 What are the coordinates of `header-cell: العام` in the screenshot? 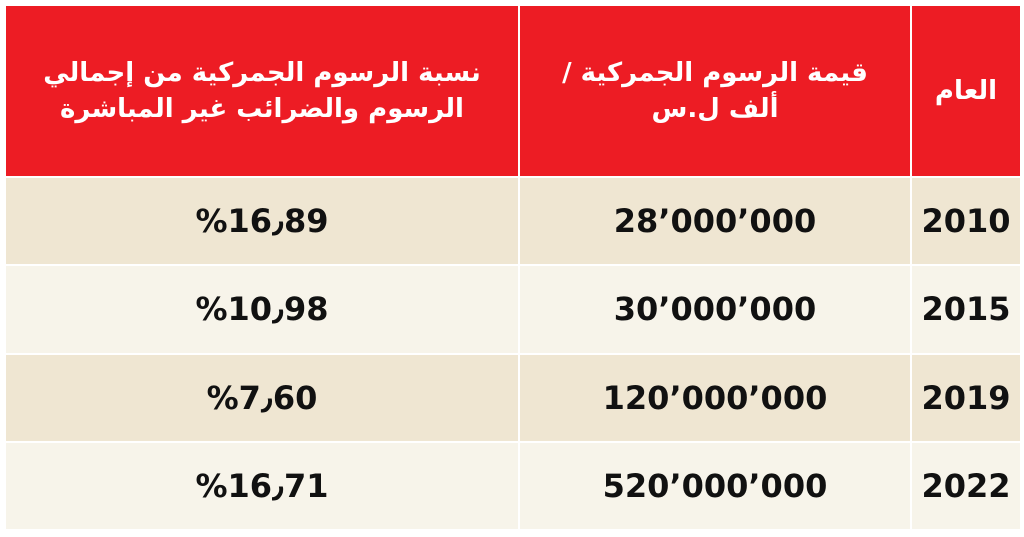 It's located at (966, 91).